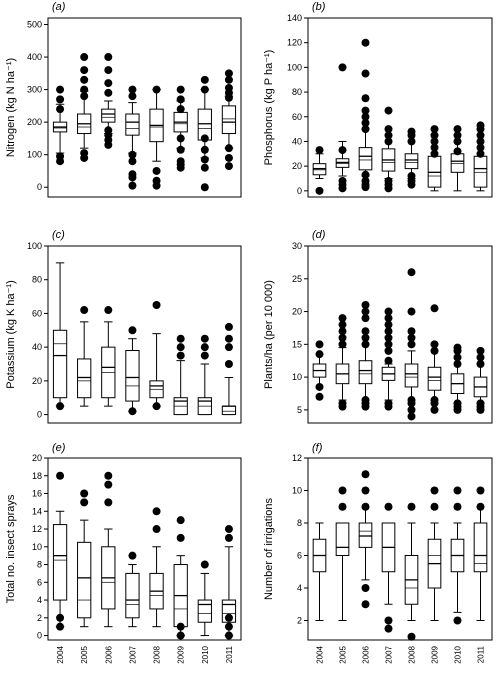  What do you see at coordinates (294, 18) in the screenshot?
I see `y-tick-label: 140` at bounding box center [294, 18].